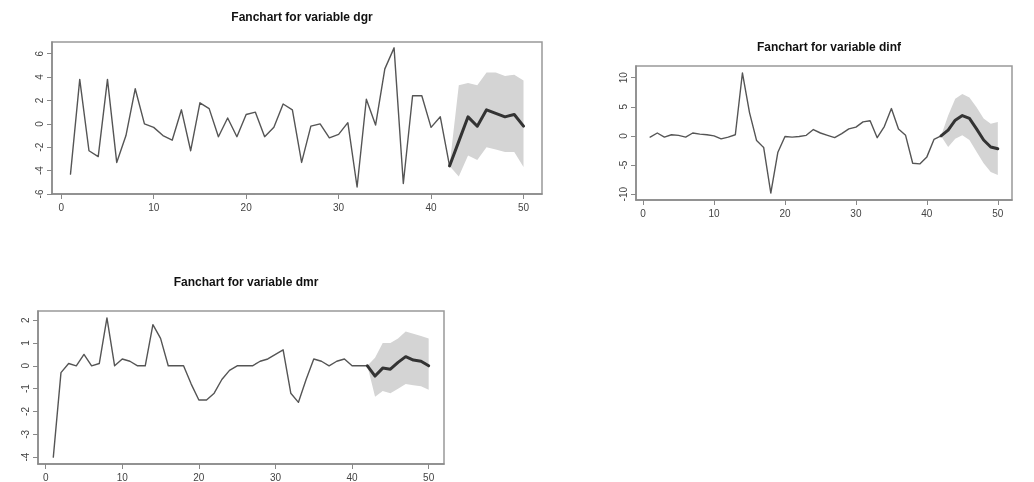  What do you see at coordinates (39, 76) in the screenshot?
I see `y-tick-label: 4` at bounding box center [39, 76].